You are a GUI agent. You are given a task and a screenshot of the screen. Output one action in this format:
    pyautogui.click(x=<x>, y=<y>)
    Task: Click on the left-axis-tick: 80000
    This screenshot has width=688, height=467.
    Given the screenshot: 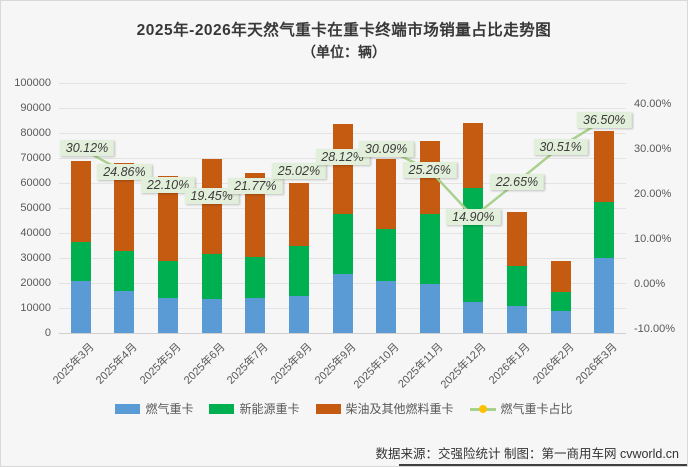 What is the action you would take?
    pyautogui.click(x=35, y=133)
    